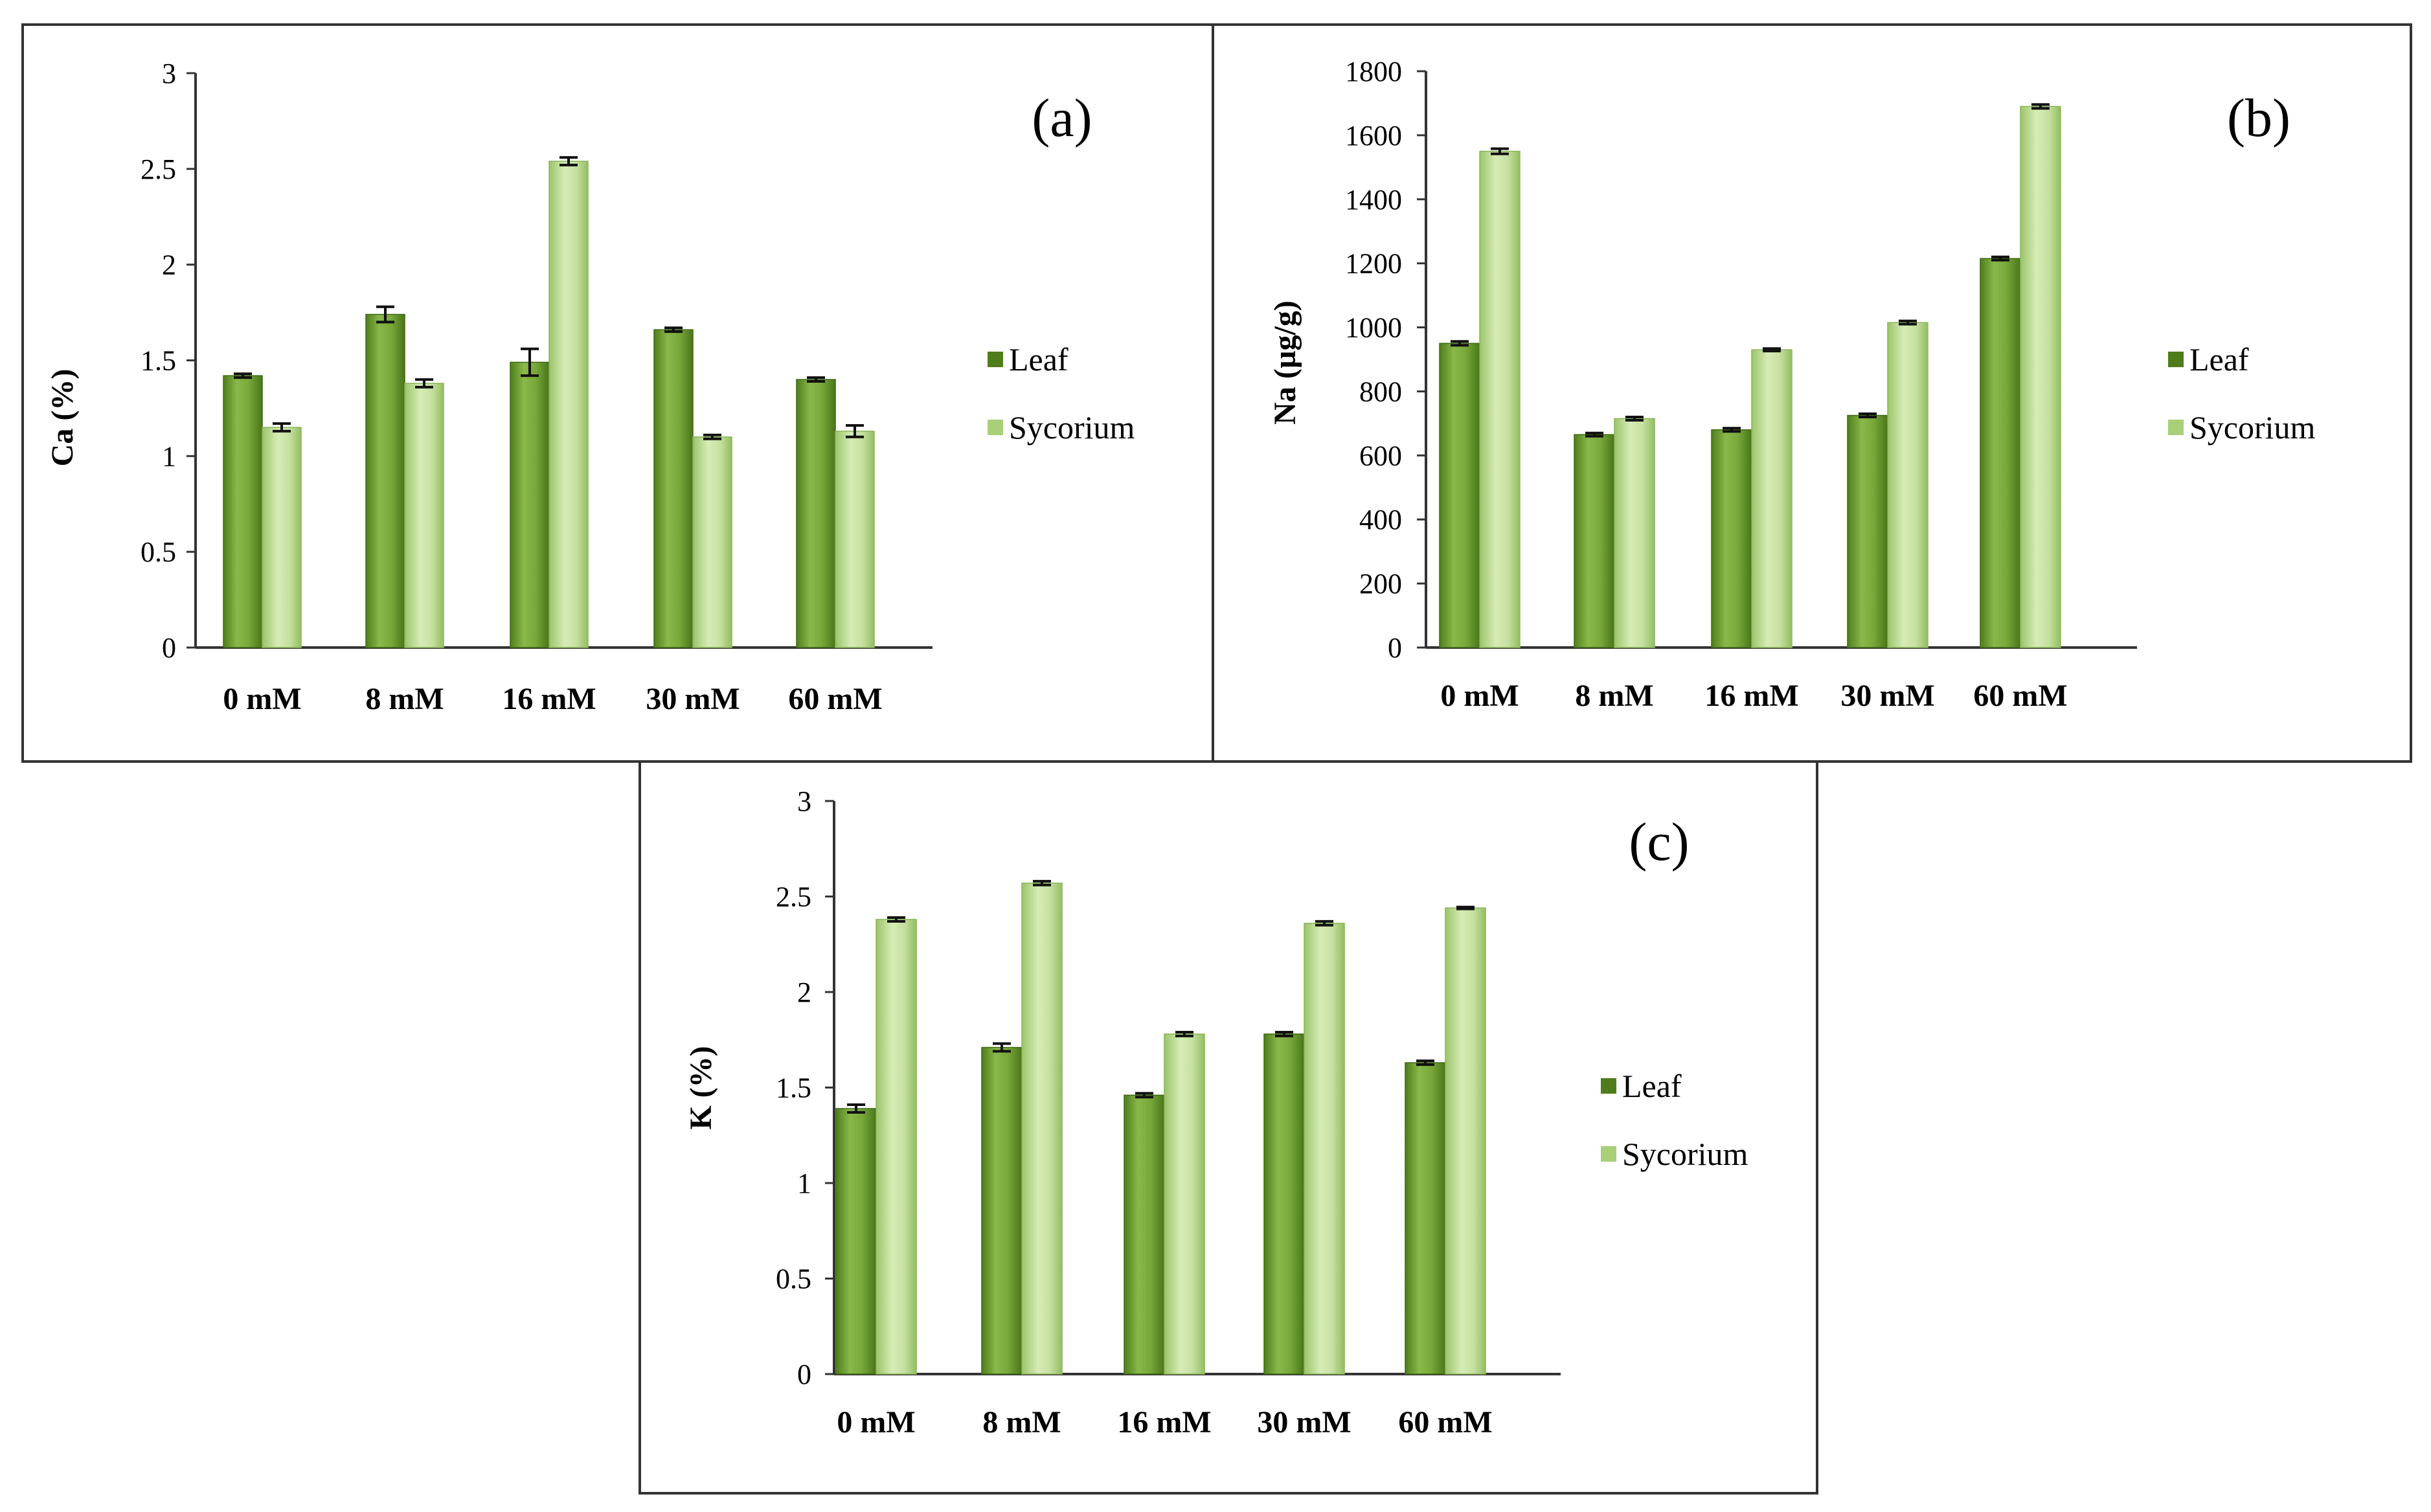 The height and width of the screenshot is (1512, 2431). I want to click on y-axis-label: Ca (%), so click(62, 418).